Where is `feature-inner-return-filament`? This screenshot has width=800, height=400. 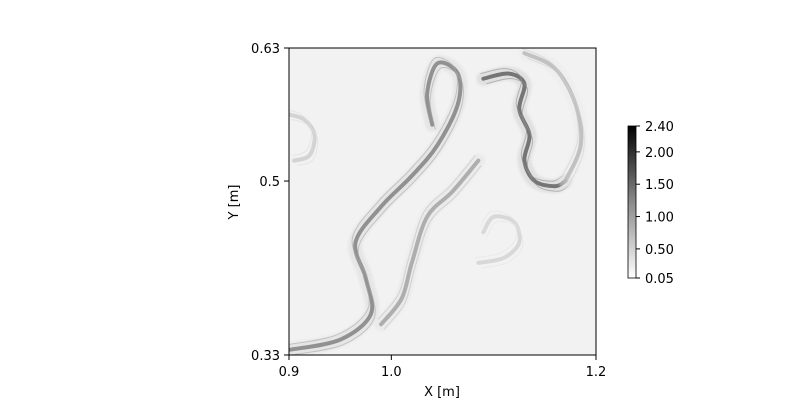 feature-inner-return-filament is located at coordinates (430, 242).